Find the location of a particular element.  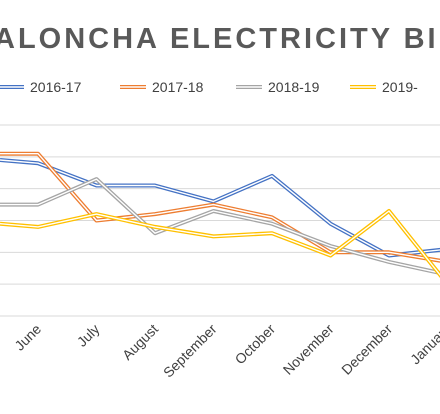

legend-label-2018-19: 2018-19 is located at coordinates (294, 87).